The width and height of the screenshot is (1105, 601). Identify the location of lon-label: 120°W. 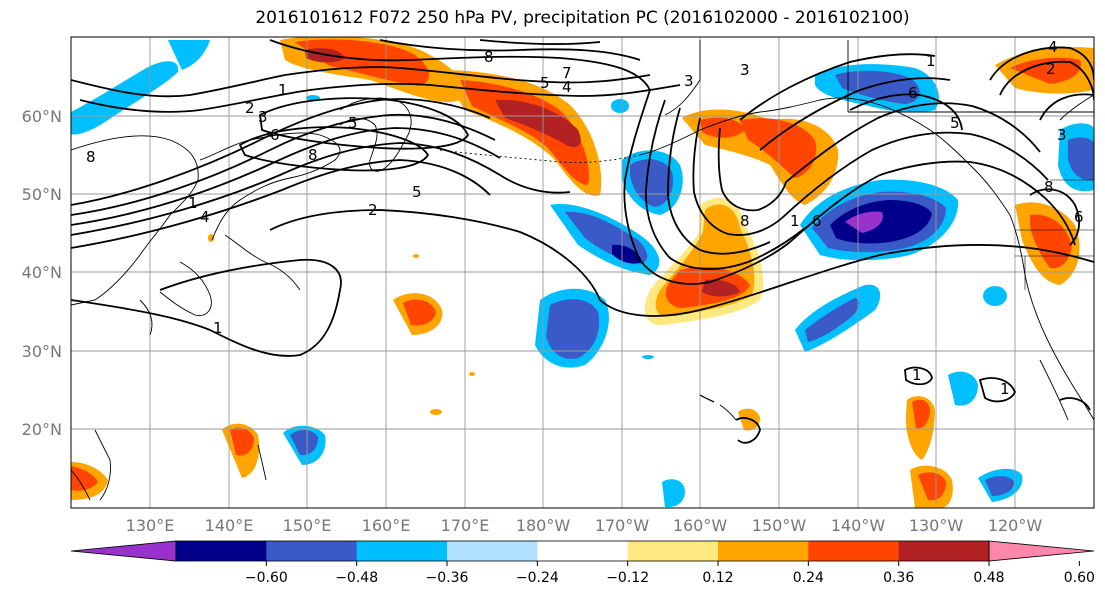
(1015, 525).